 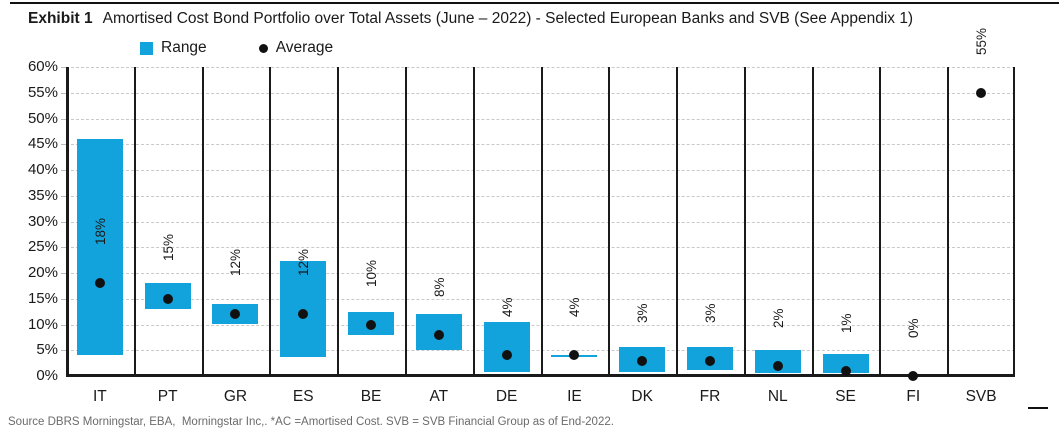 I want to click on legend-item-range: Range, so click(x=173, y=48).